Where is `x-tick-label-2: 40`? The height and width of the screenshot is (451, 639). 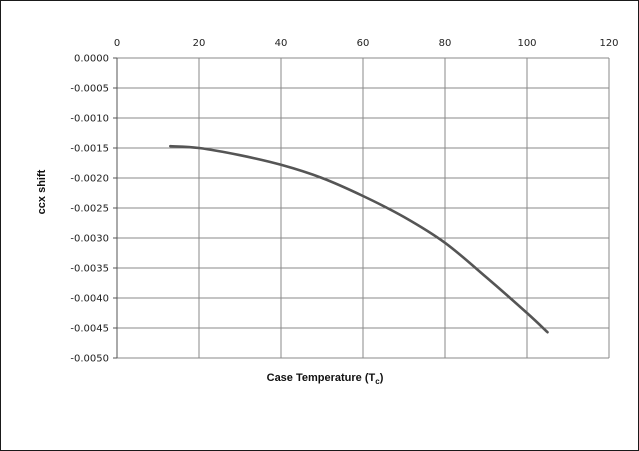 x-tick-label-2: 40 is located at coordinates (281, 43).